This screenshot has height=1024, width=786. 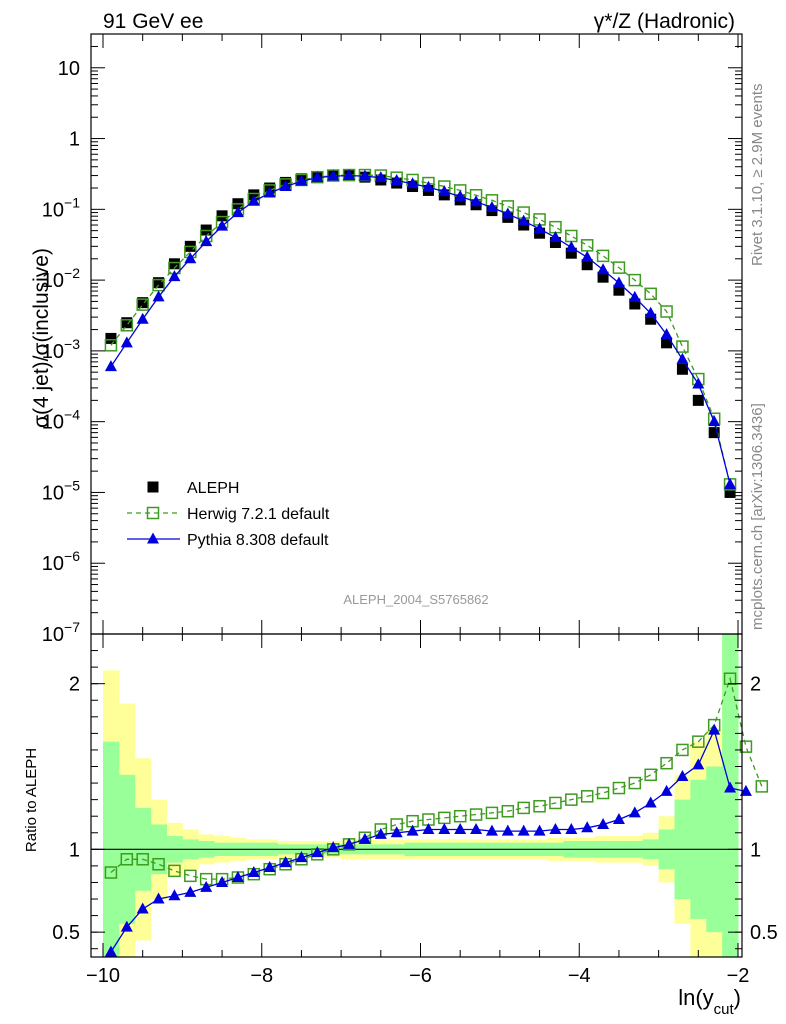 What do you see at coordinates (72, 627) in the screenshot?
I see `main-y-tick-label-exp: −7` at bounding box center [72, 627].